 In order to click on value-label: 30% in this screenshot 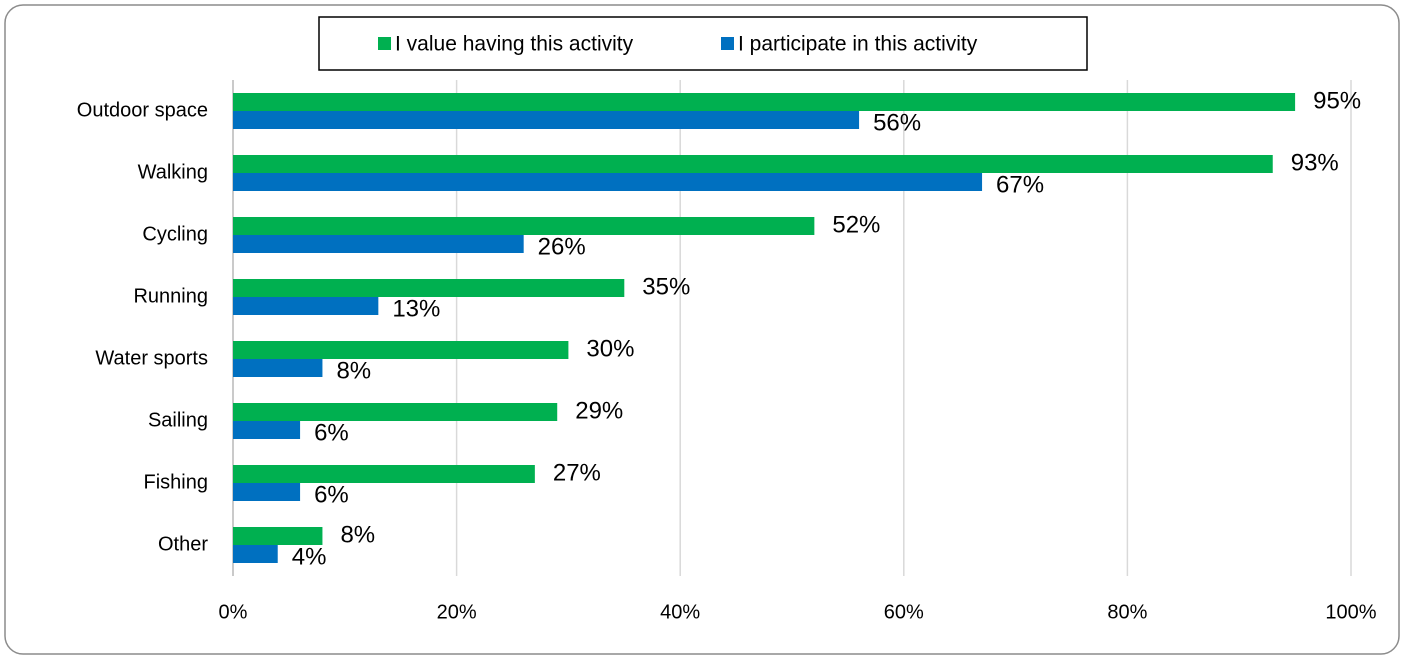, I will do `click(610, 348)`.